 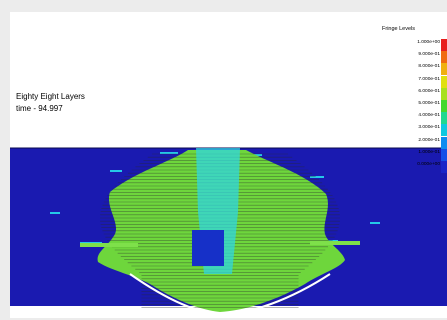 What do you see at coordinates (39, 108) in the screenshot?
I see `time-label: time - 94.997` at bounding box center [39, 108].